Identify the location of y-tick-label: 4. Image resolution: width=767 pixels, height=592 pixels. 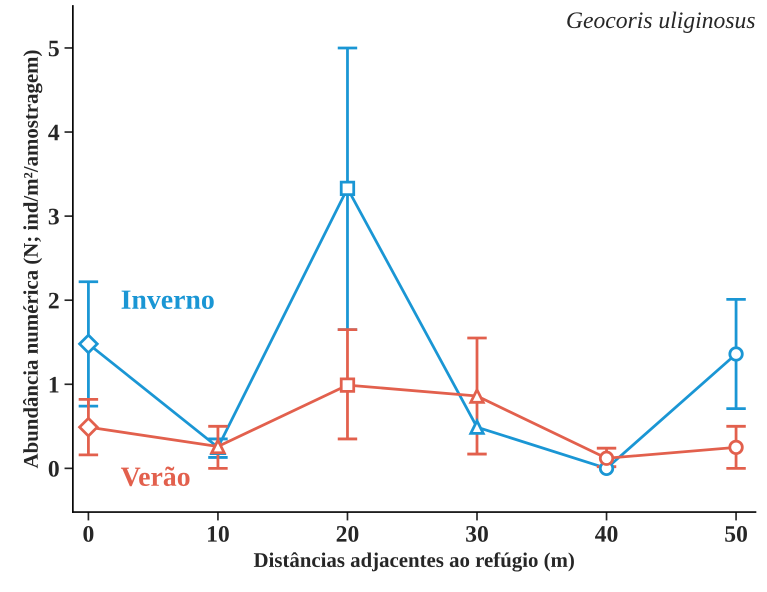
(54, 132).